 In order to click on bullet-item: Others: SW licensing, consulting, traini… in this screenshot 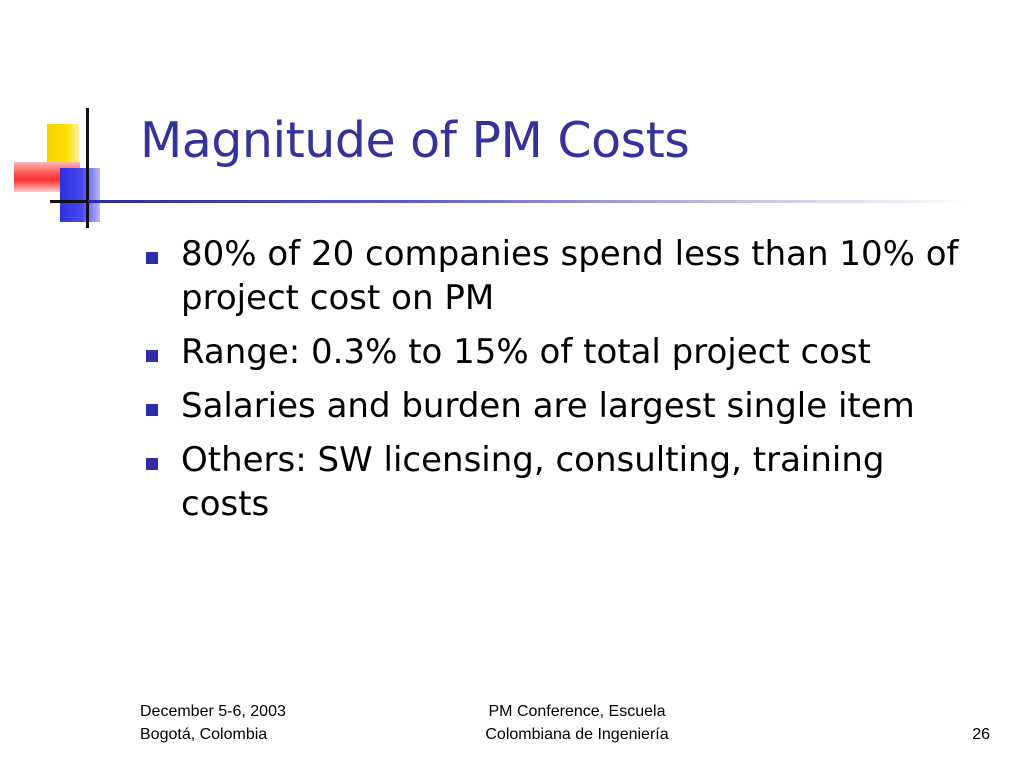, I will do `click(556, 482)`.